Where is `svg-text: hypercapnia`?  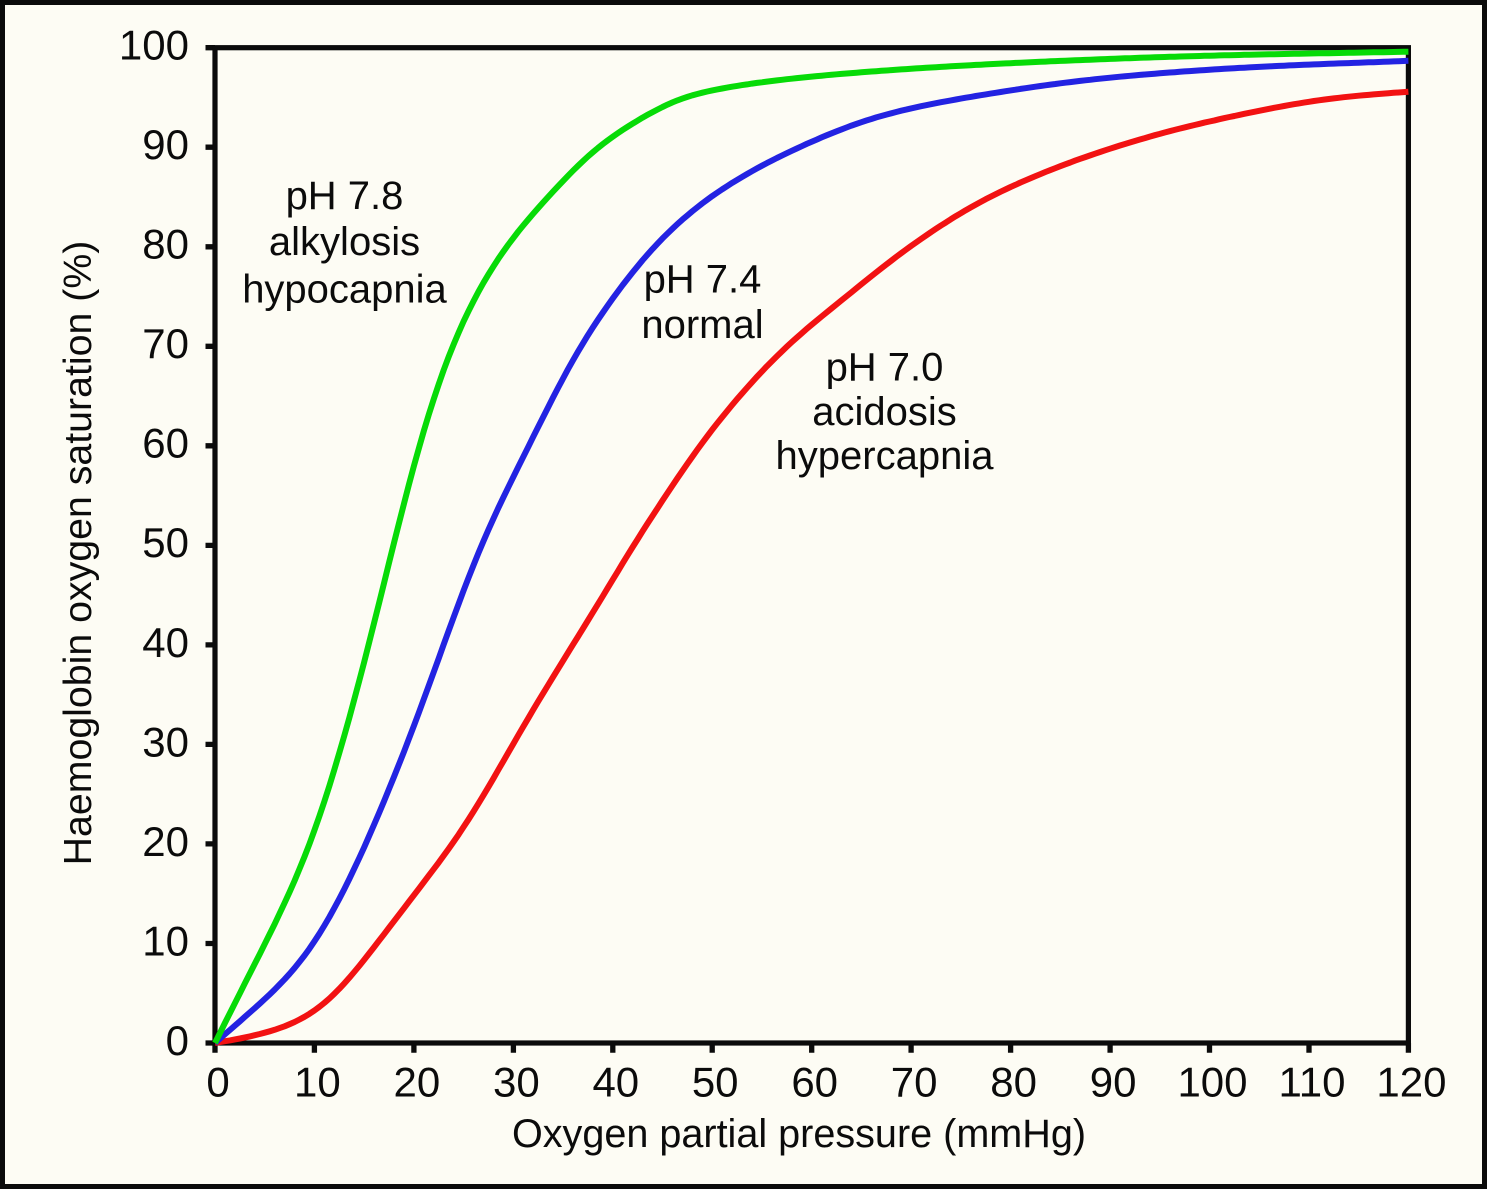
svg-text: hypercapnia is located at coordinates (885, 456).